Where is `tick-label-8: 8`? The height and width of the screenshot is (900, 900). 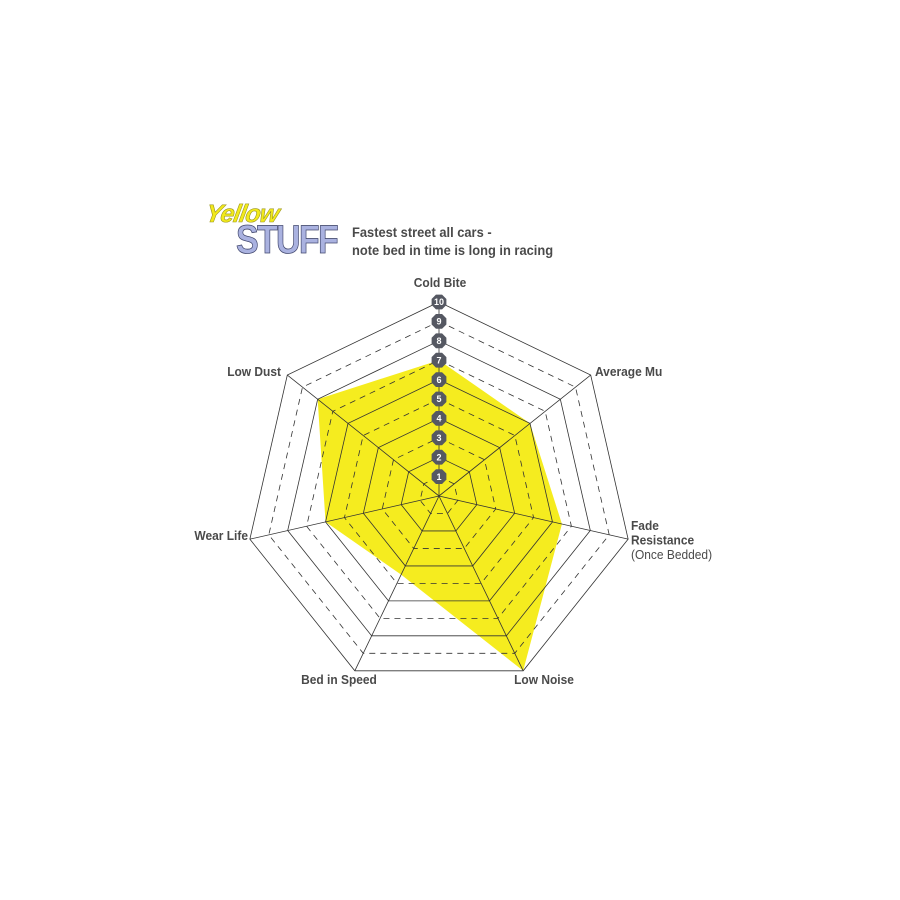 tick-label-8: 8 is located at coordinates (438, 341).